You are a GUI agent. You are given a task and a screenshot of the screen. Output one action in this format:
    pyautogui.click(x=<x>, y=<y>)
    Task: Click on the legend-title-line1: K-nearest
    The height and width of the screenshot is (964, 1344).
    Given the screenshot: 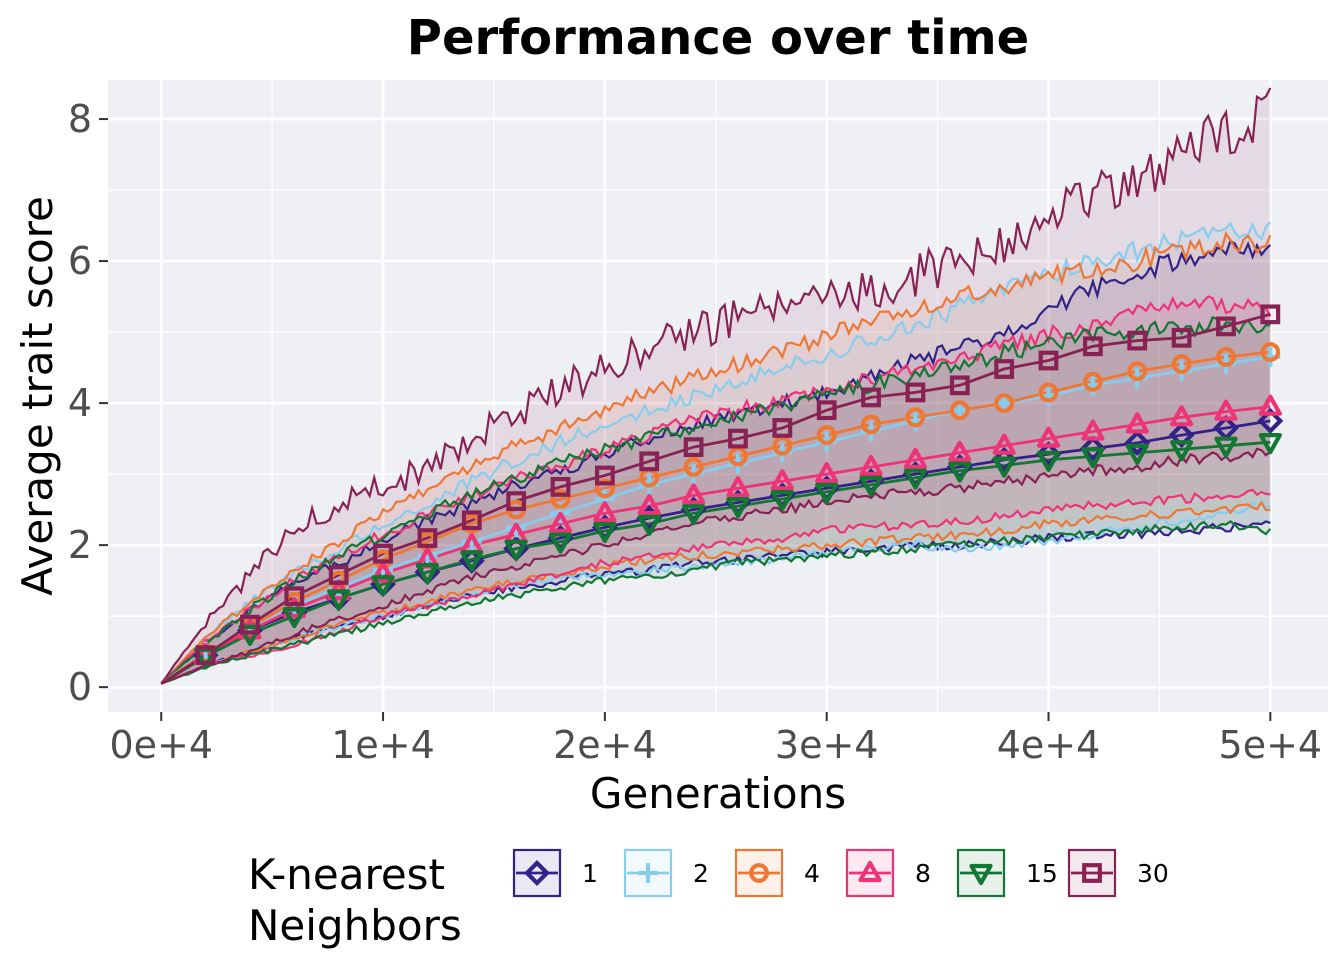 What is the action you would take?
    pyautogui.click(x=346, y=874)
    